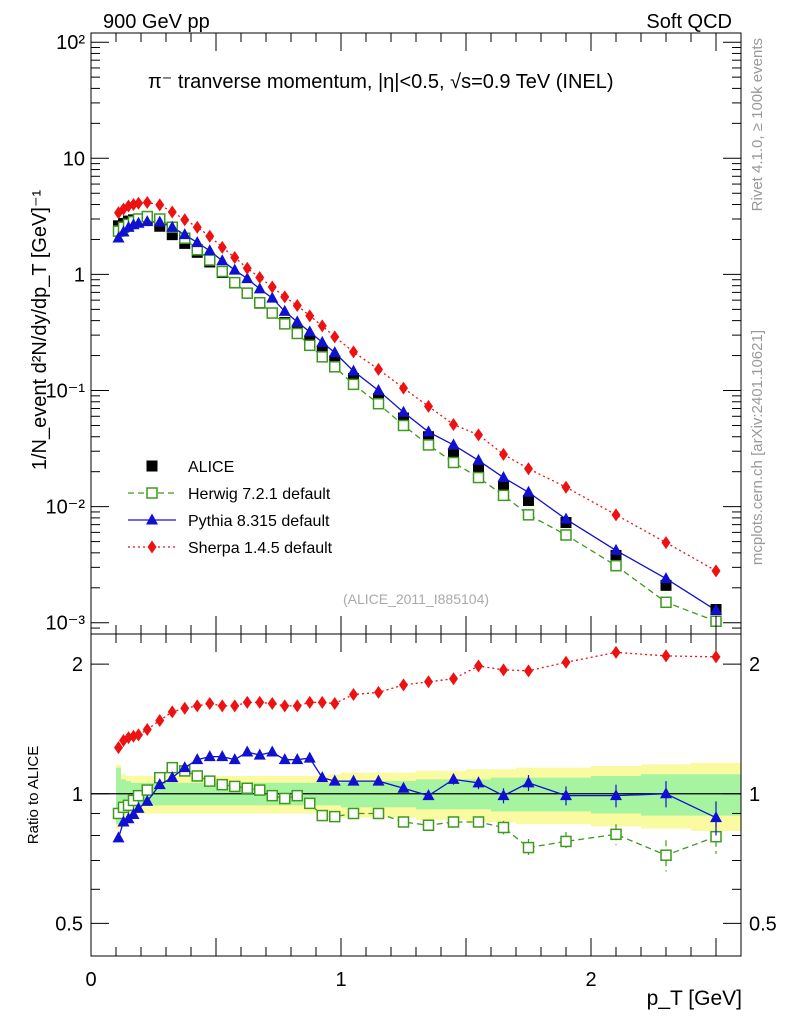  What do you see at coordinates (70, 43) in the screenshot?
I see `main-y-tick-label: 10²` at bounding box center [70, 43].